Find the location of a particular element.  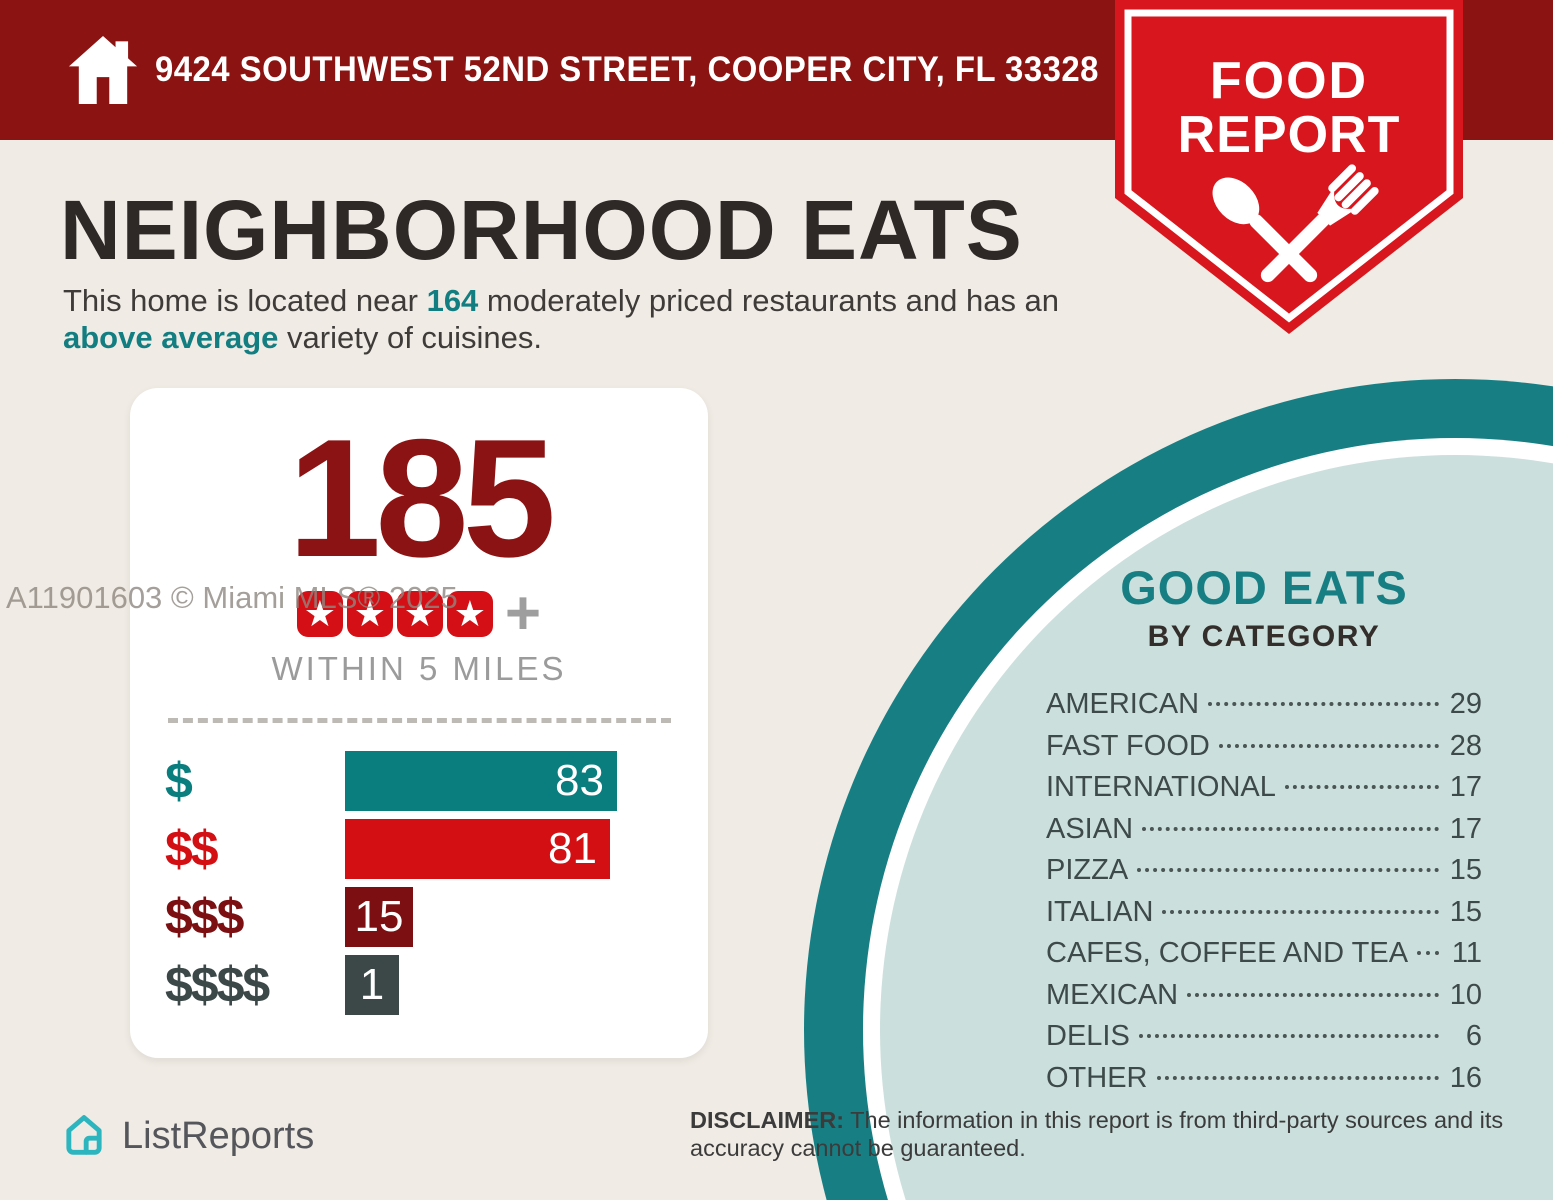

good-eats-title: GOOD EATS is located at coordinates (1264, 587).